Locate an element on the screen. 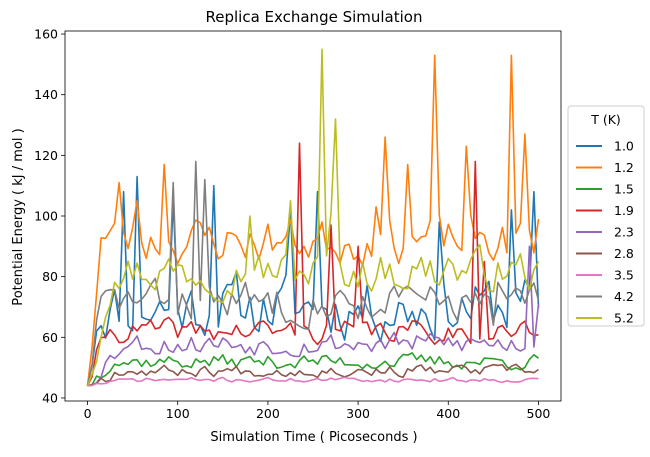 This screenshot has width=650, height=457. legend-box is located at coordinates (606, 216).